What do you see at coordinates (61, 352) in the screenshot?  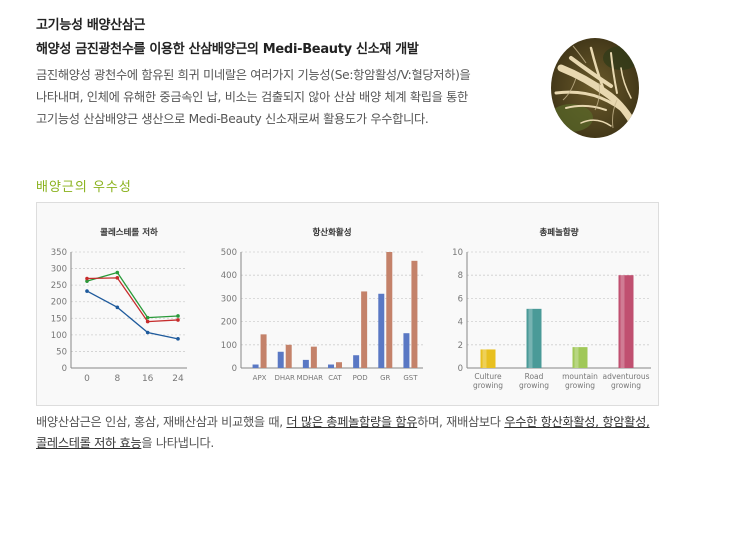 I see `y-tick-label: 50` at bounding box center [61, 352].